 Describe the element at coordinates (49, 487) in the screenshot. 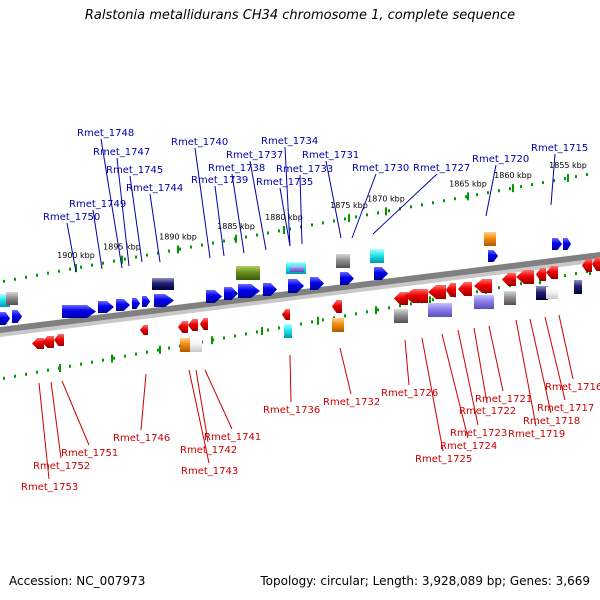

I see `minus-strand-gene-label: Rmet_1753` at that location.